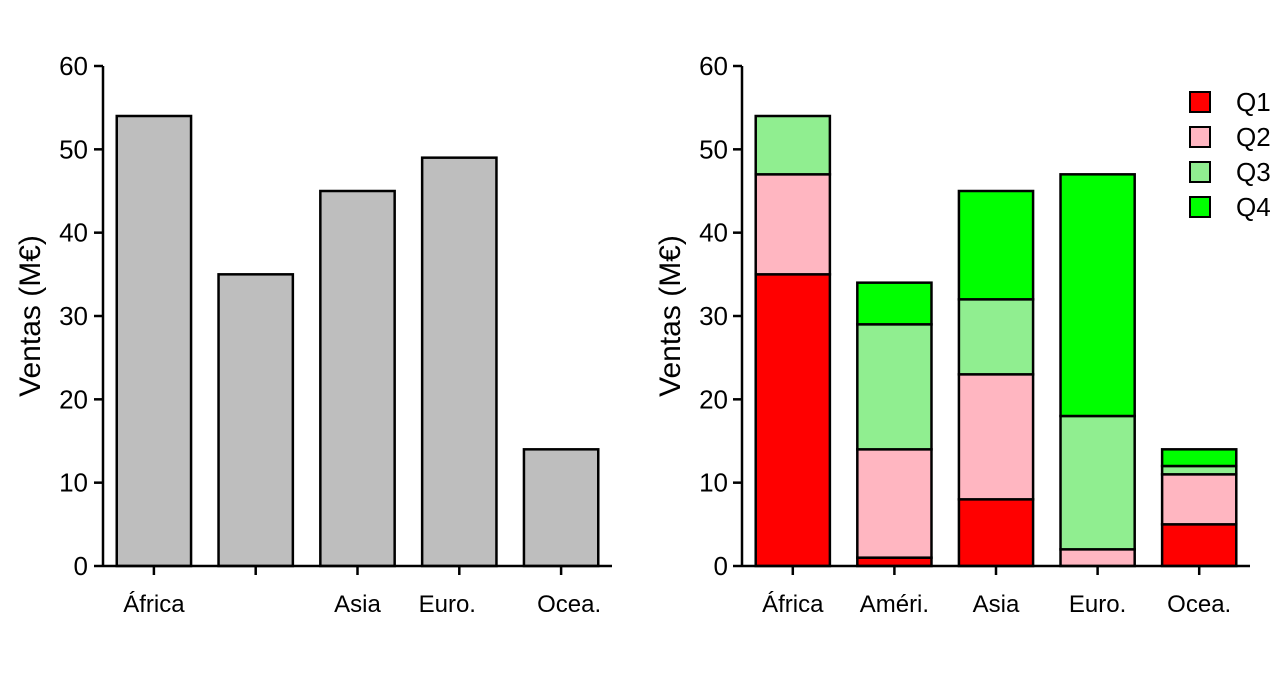 This screenshot has width=1282, height=674. I want to click on legend-label-q2: Q2, so click(1253, 137).